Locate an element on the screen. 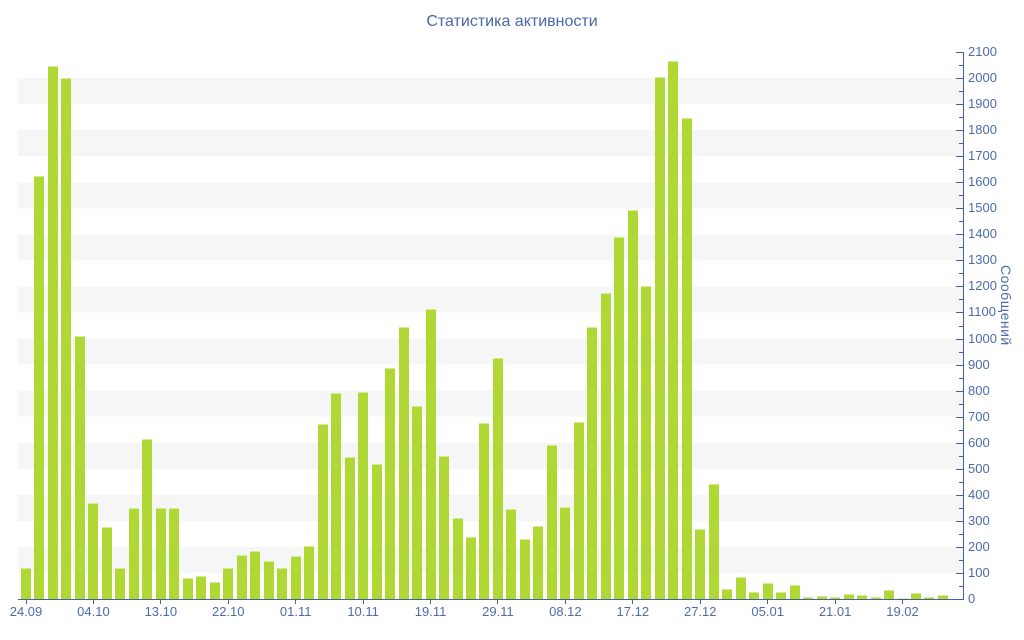  y-tick-label: 900 is located at coordinates (979, 364).